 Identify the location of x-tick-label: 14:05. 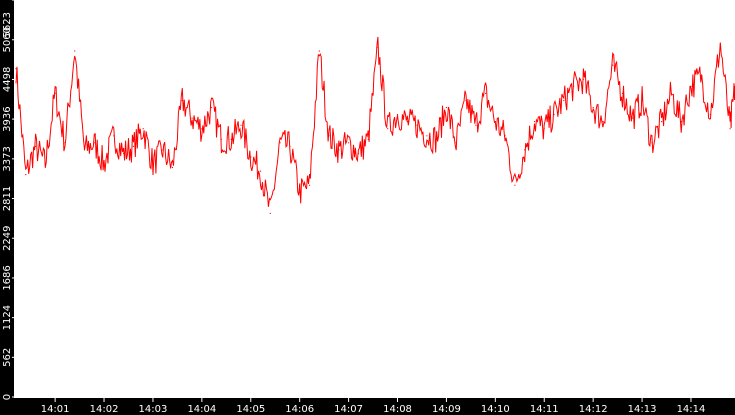
(250, 409).